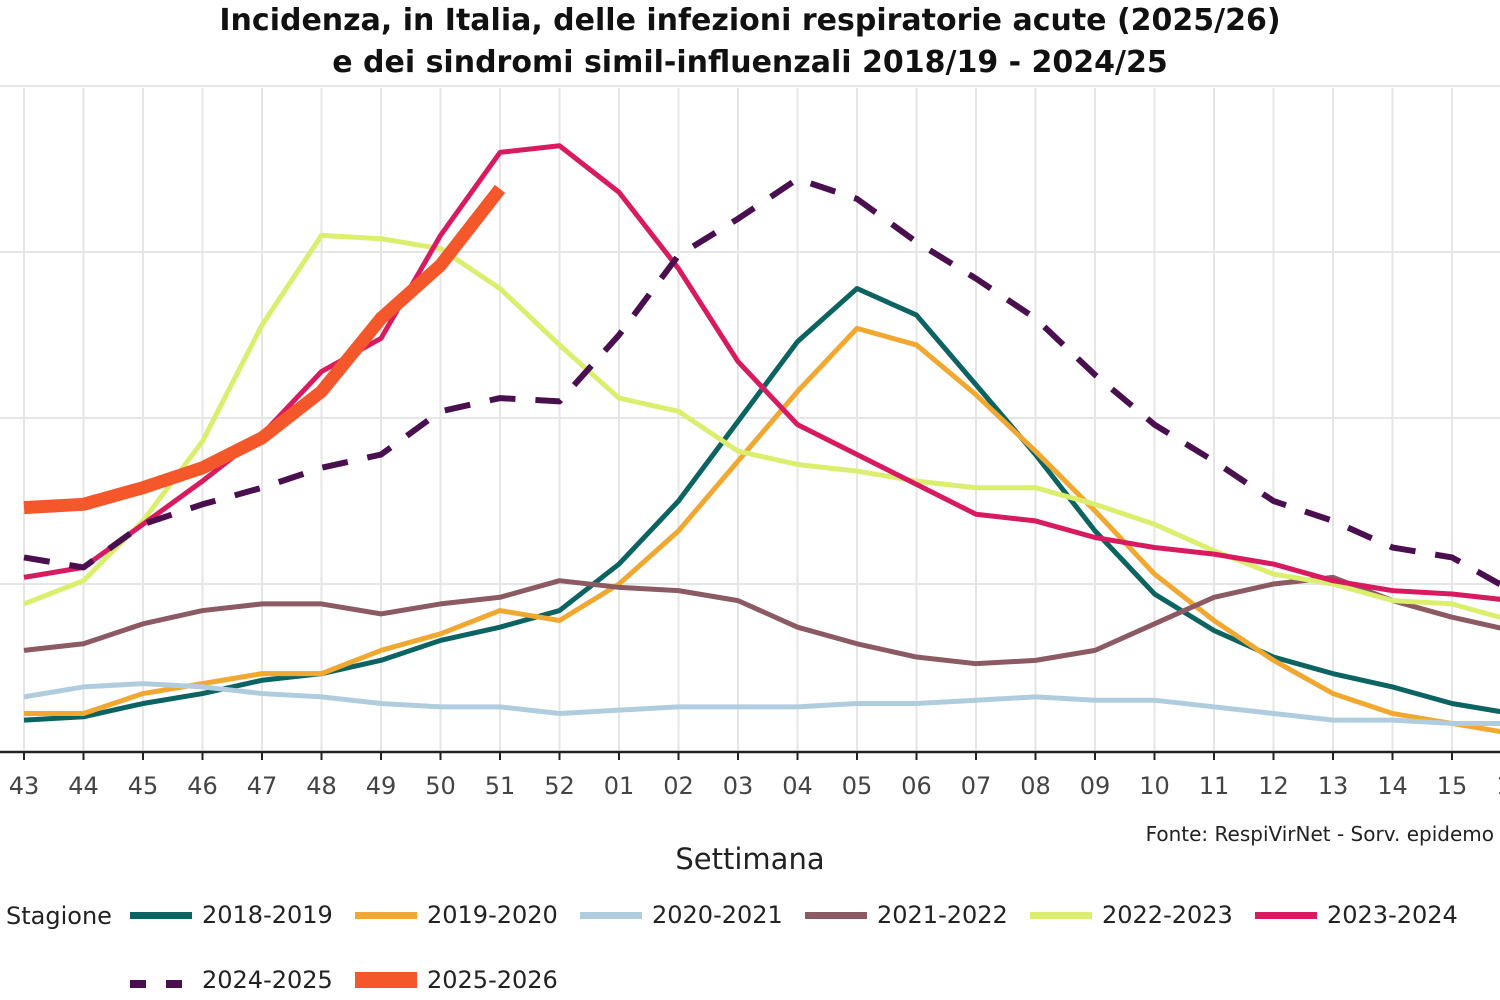  Describe the element at coordinates (750, 859) in the screenshot. I see `x-axis-title: Settimana` at that location.